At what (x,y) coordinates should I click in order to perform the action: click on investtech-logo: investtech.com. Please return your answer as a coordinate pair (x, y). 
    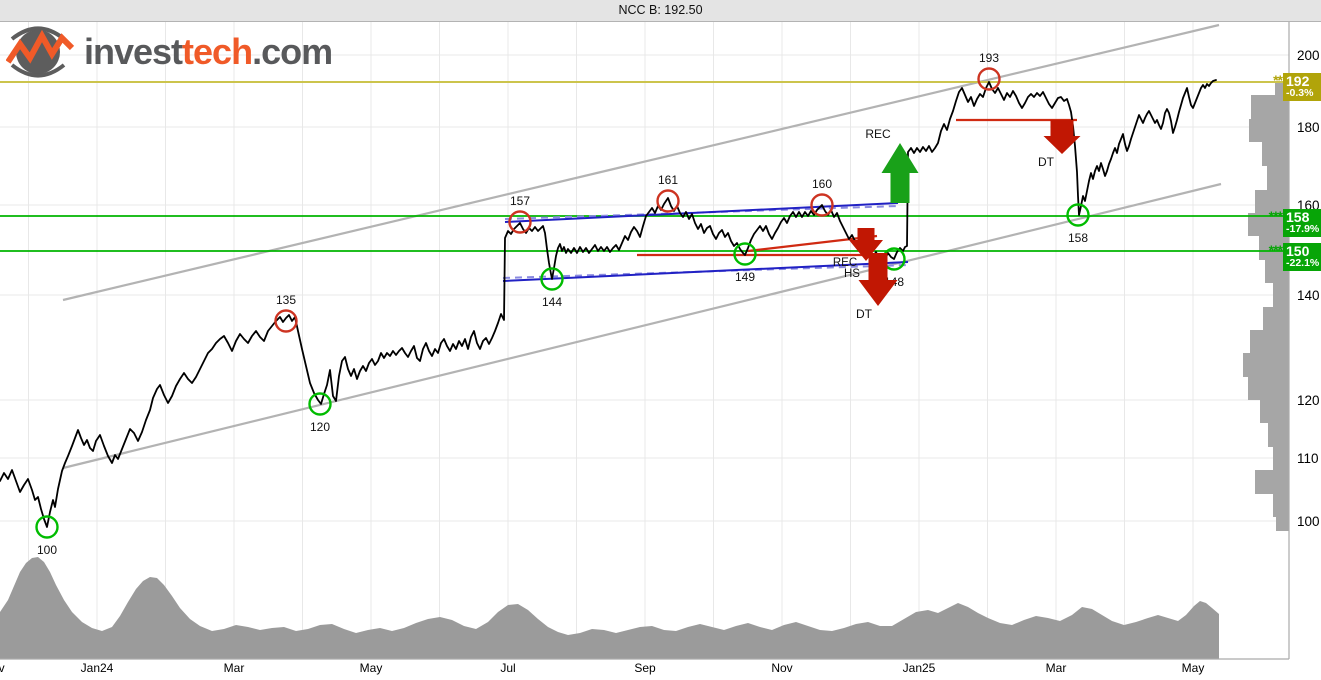
    Looking at the image, I should click on (169, 52).